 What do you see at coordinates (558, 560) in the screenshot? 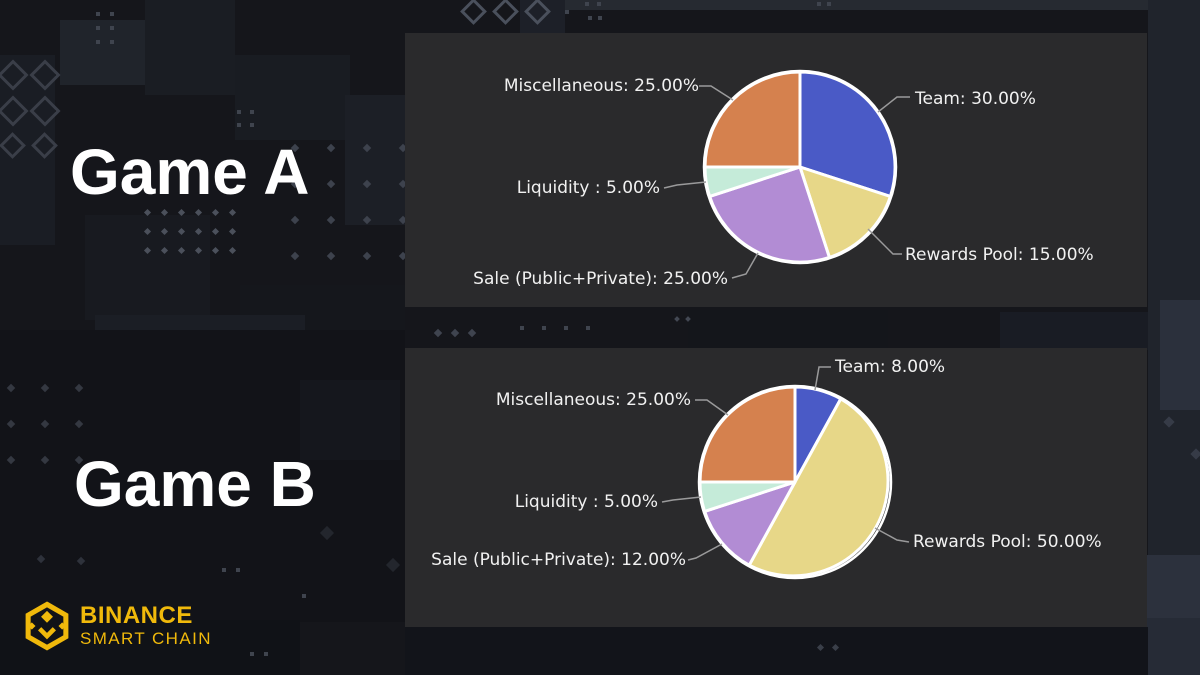
I see `callout-sale: Sale (Public+Private): 12.00%` at bounding box center [558, 560].